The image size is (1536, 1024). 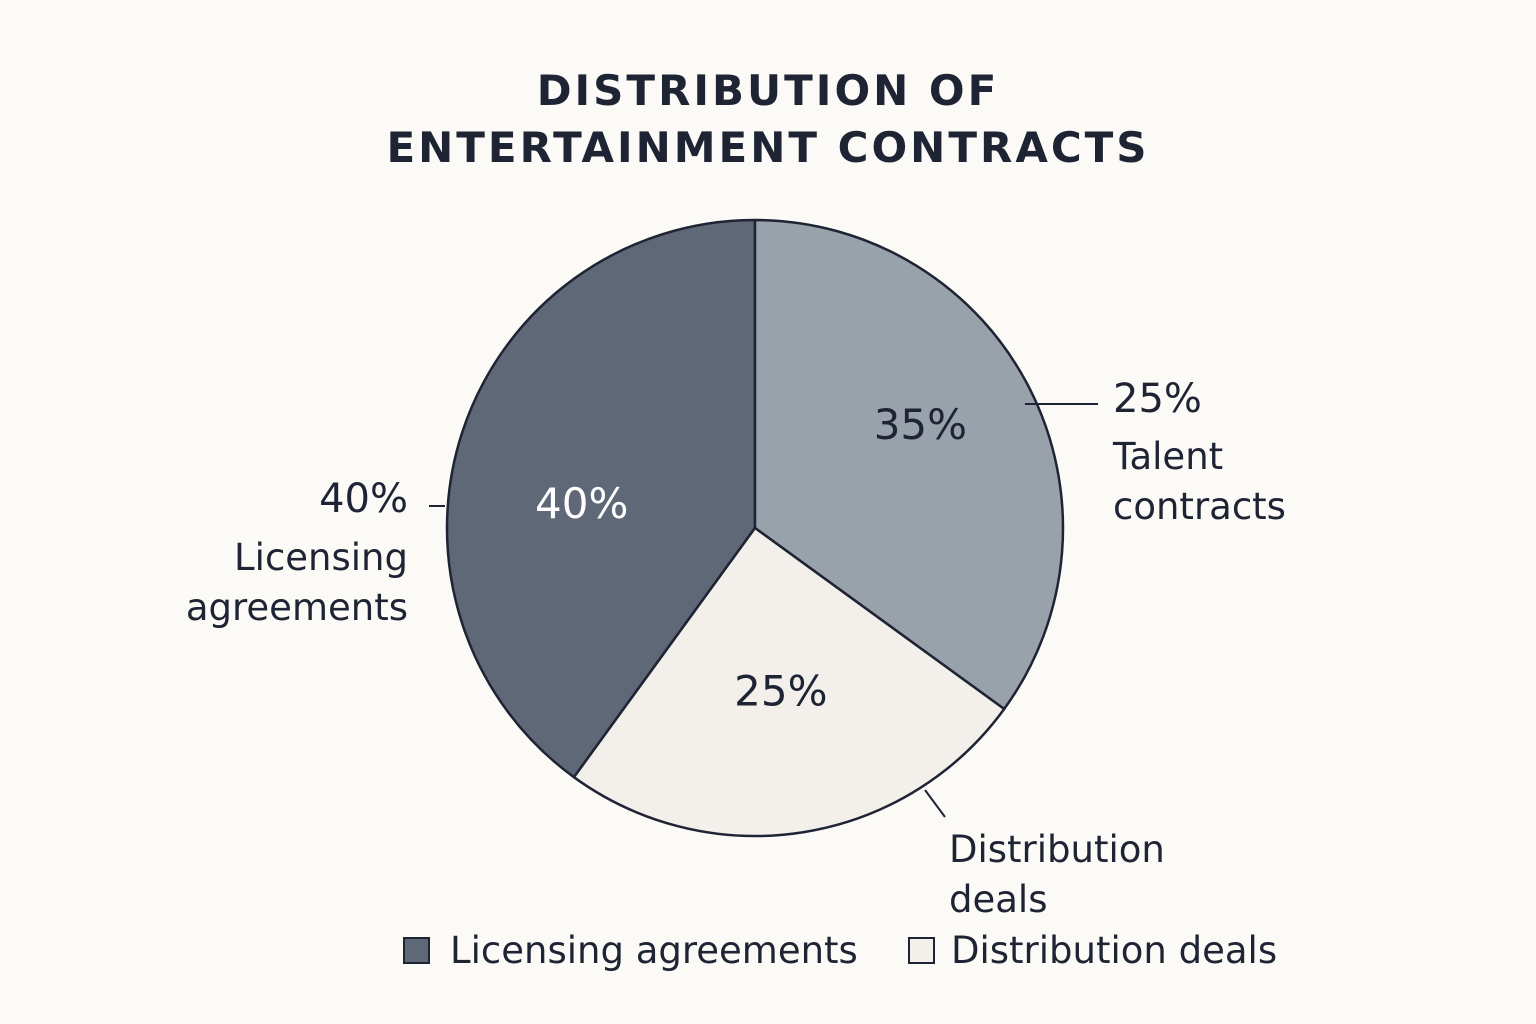 What do you see at coordinates (1199, 506) in the screenshot?
I see `outer-label-talent-contracts-line-2: contracts` at bounding box center [1199, 506].